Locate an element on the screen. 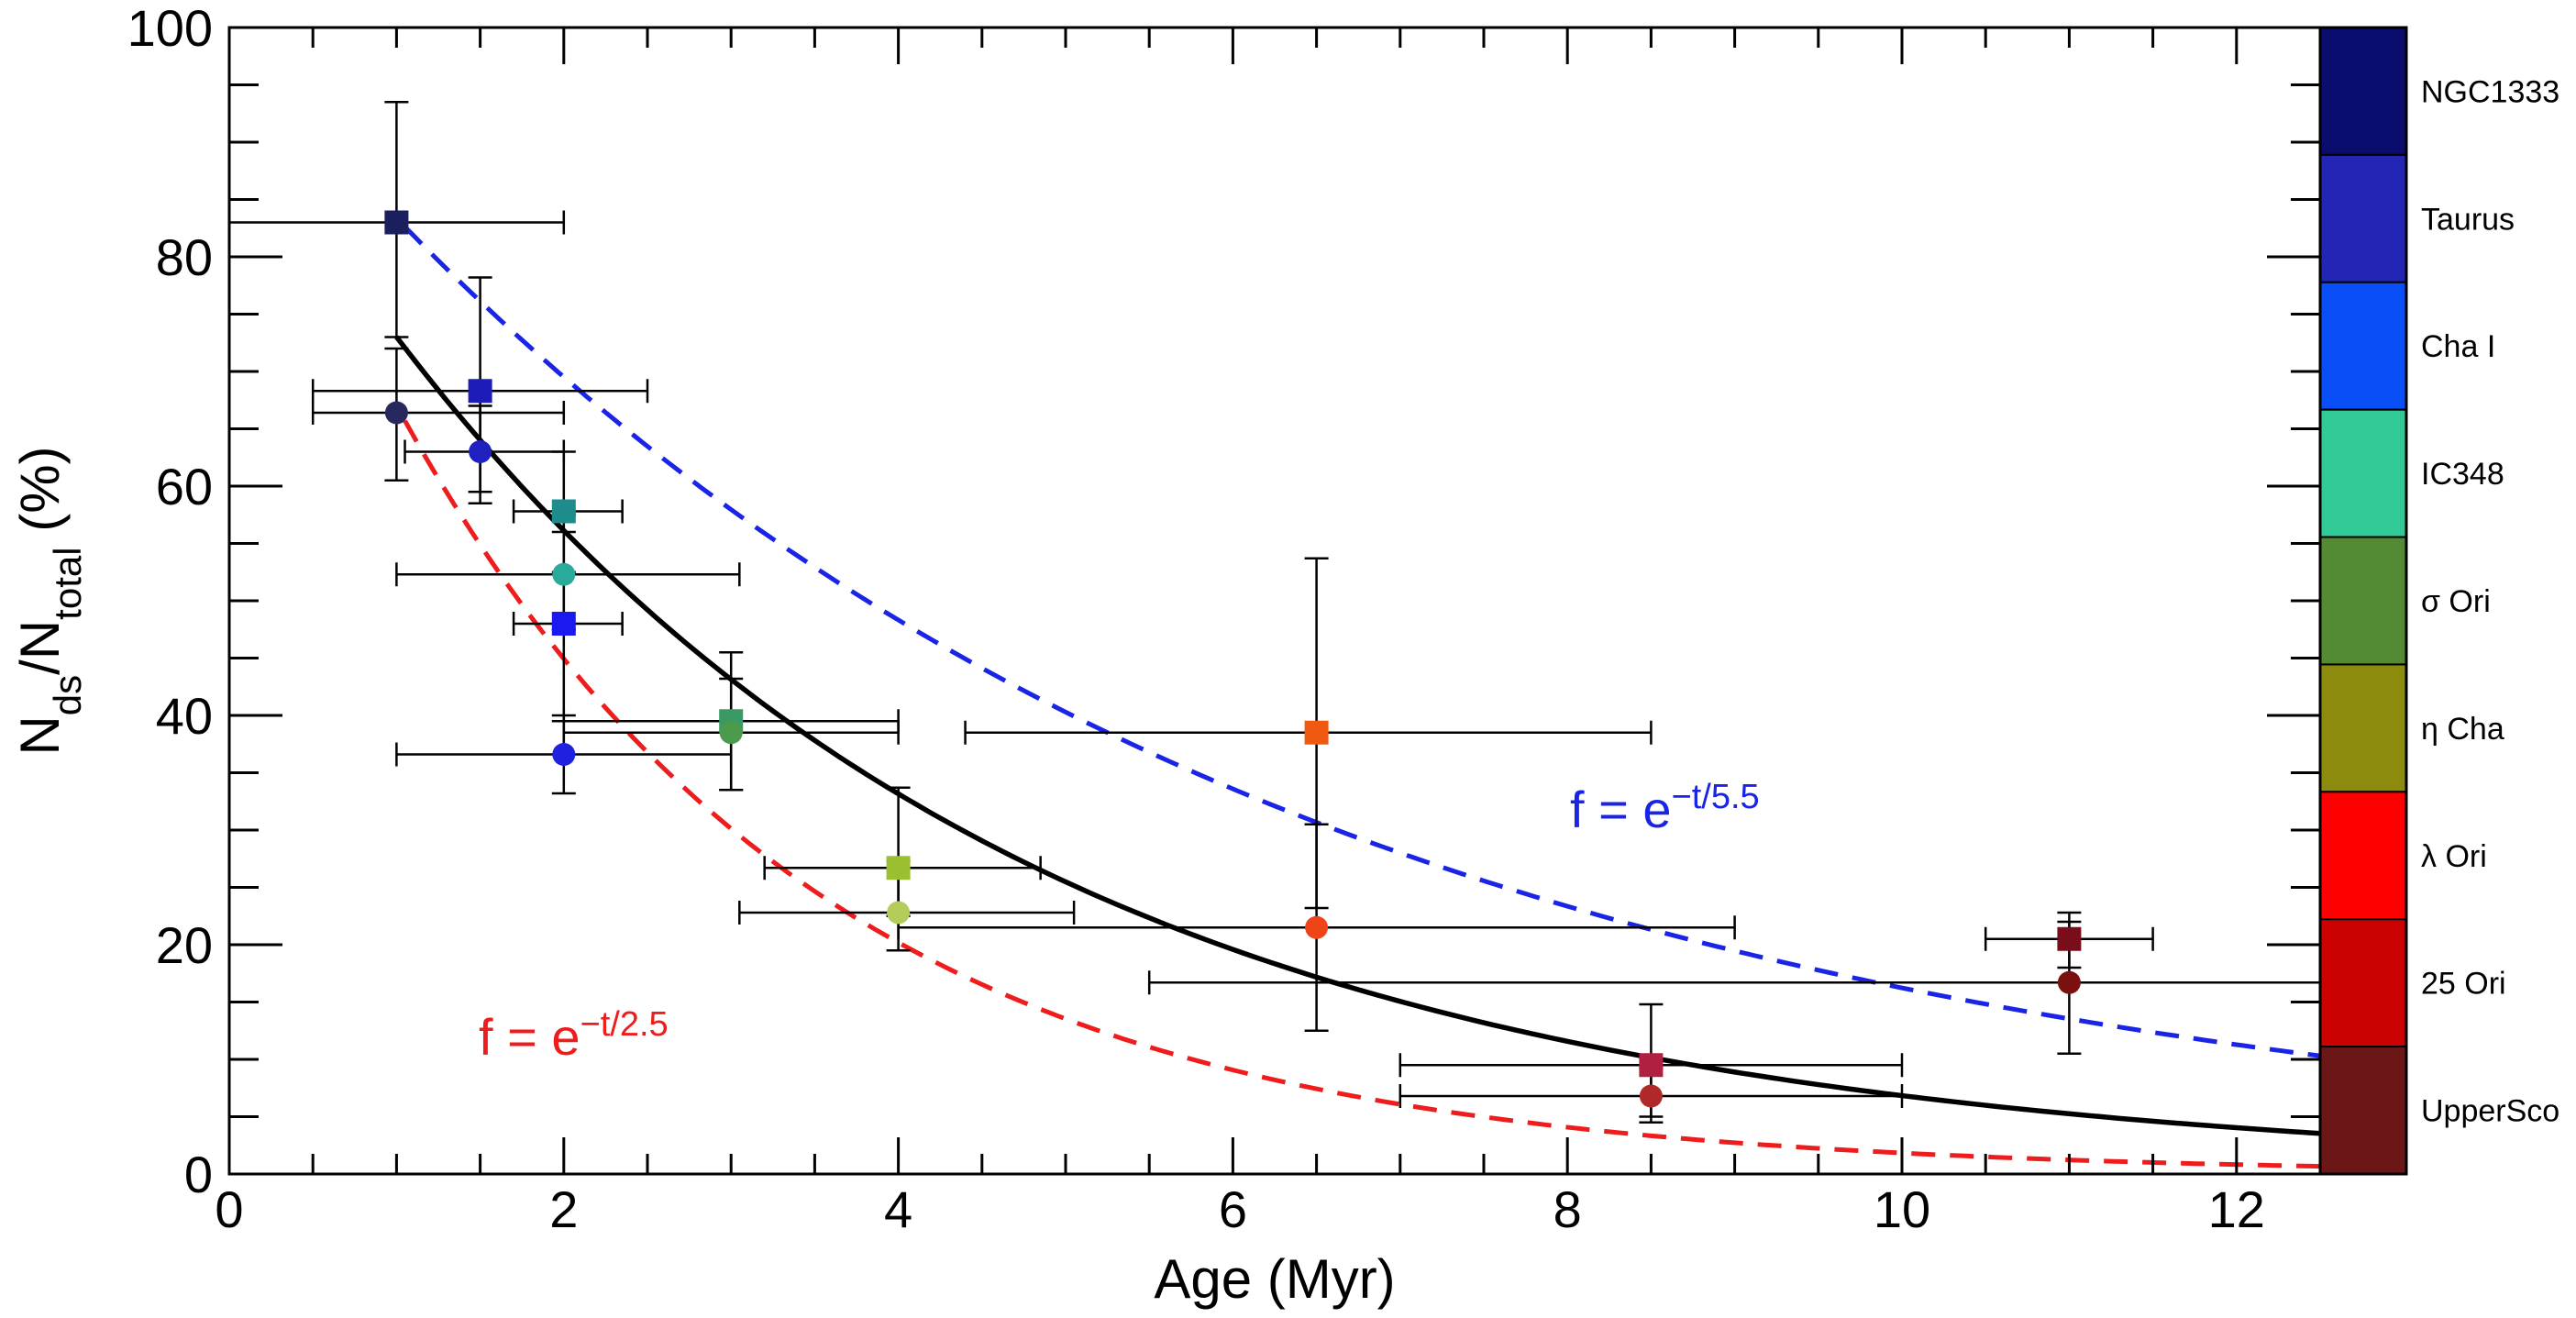  colorbar-label: η Cha is located at coordinates (2462, 729).